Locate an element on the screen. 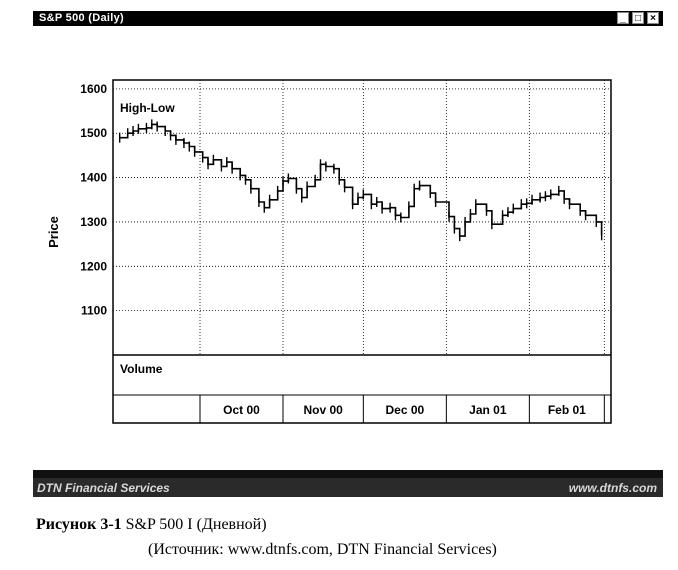  status-provider-text: DTN Financial Services is located at coordinates (103, 488).